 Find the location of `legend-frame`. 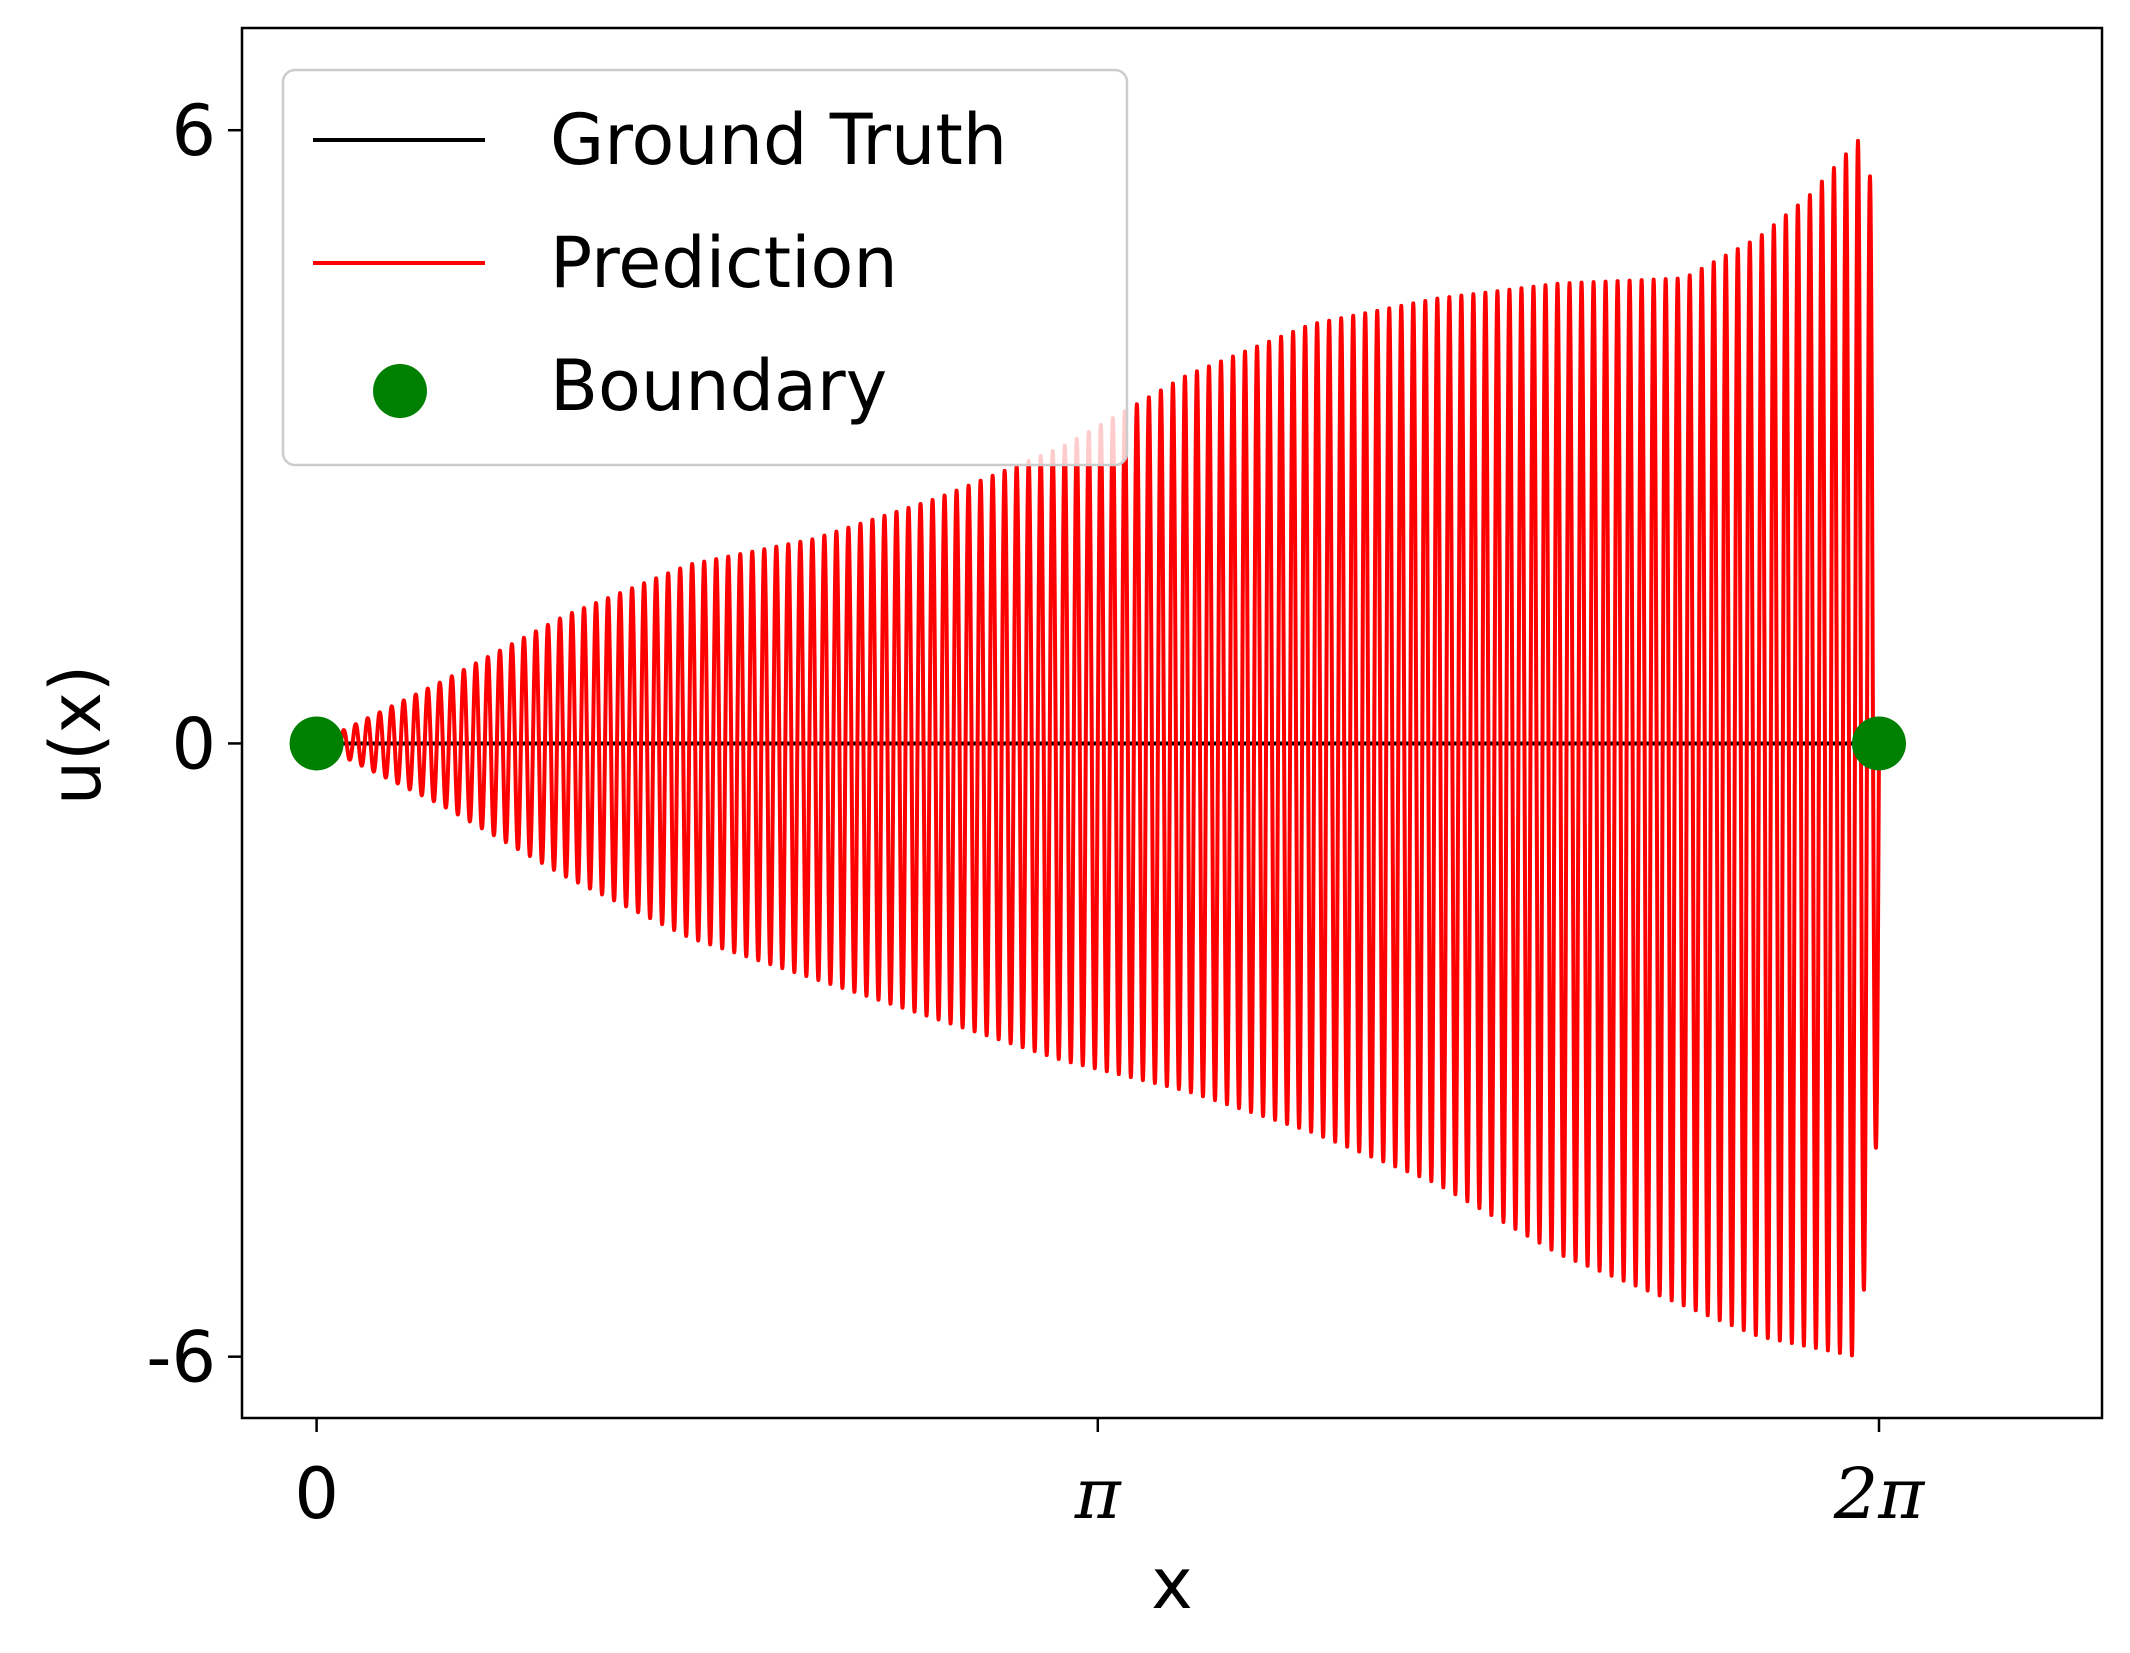

legend-frame is located at coordinates (705, 267).